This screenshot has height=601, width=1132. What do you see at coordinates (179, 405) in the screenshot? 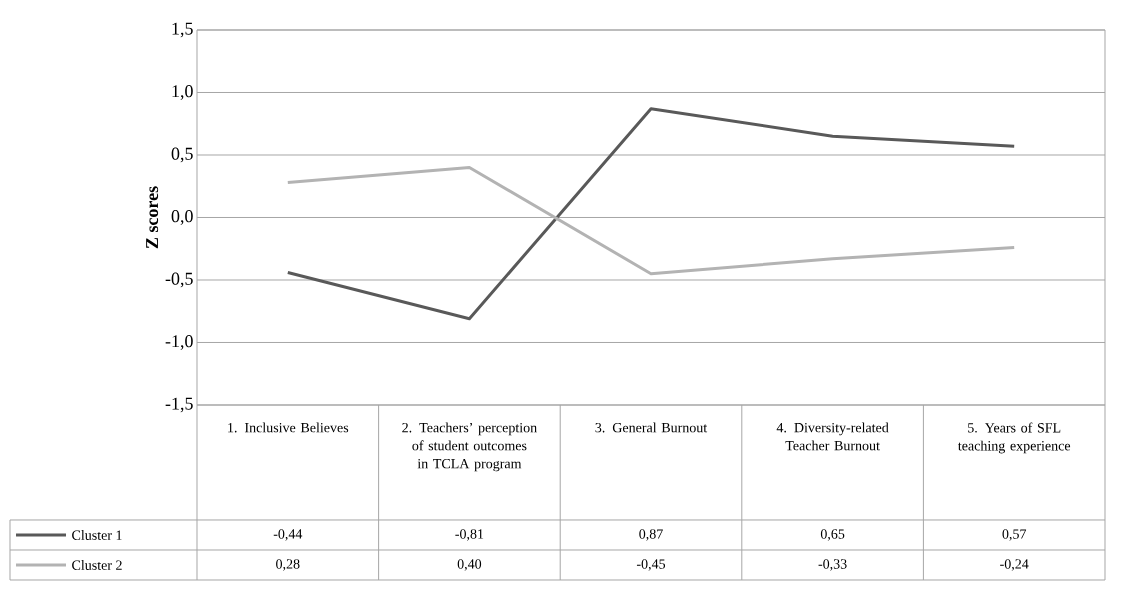
I see `y-tick-label: -1,5` at bounding box center [179, 405].